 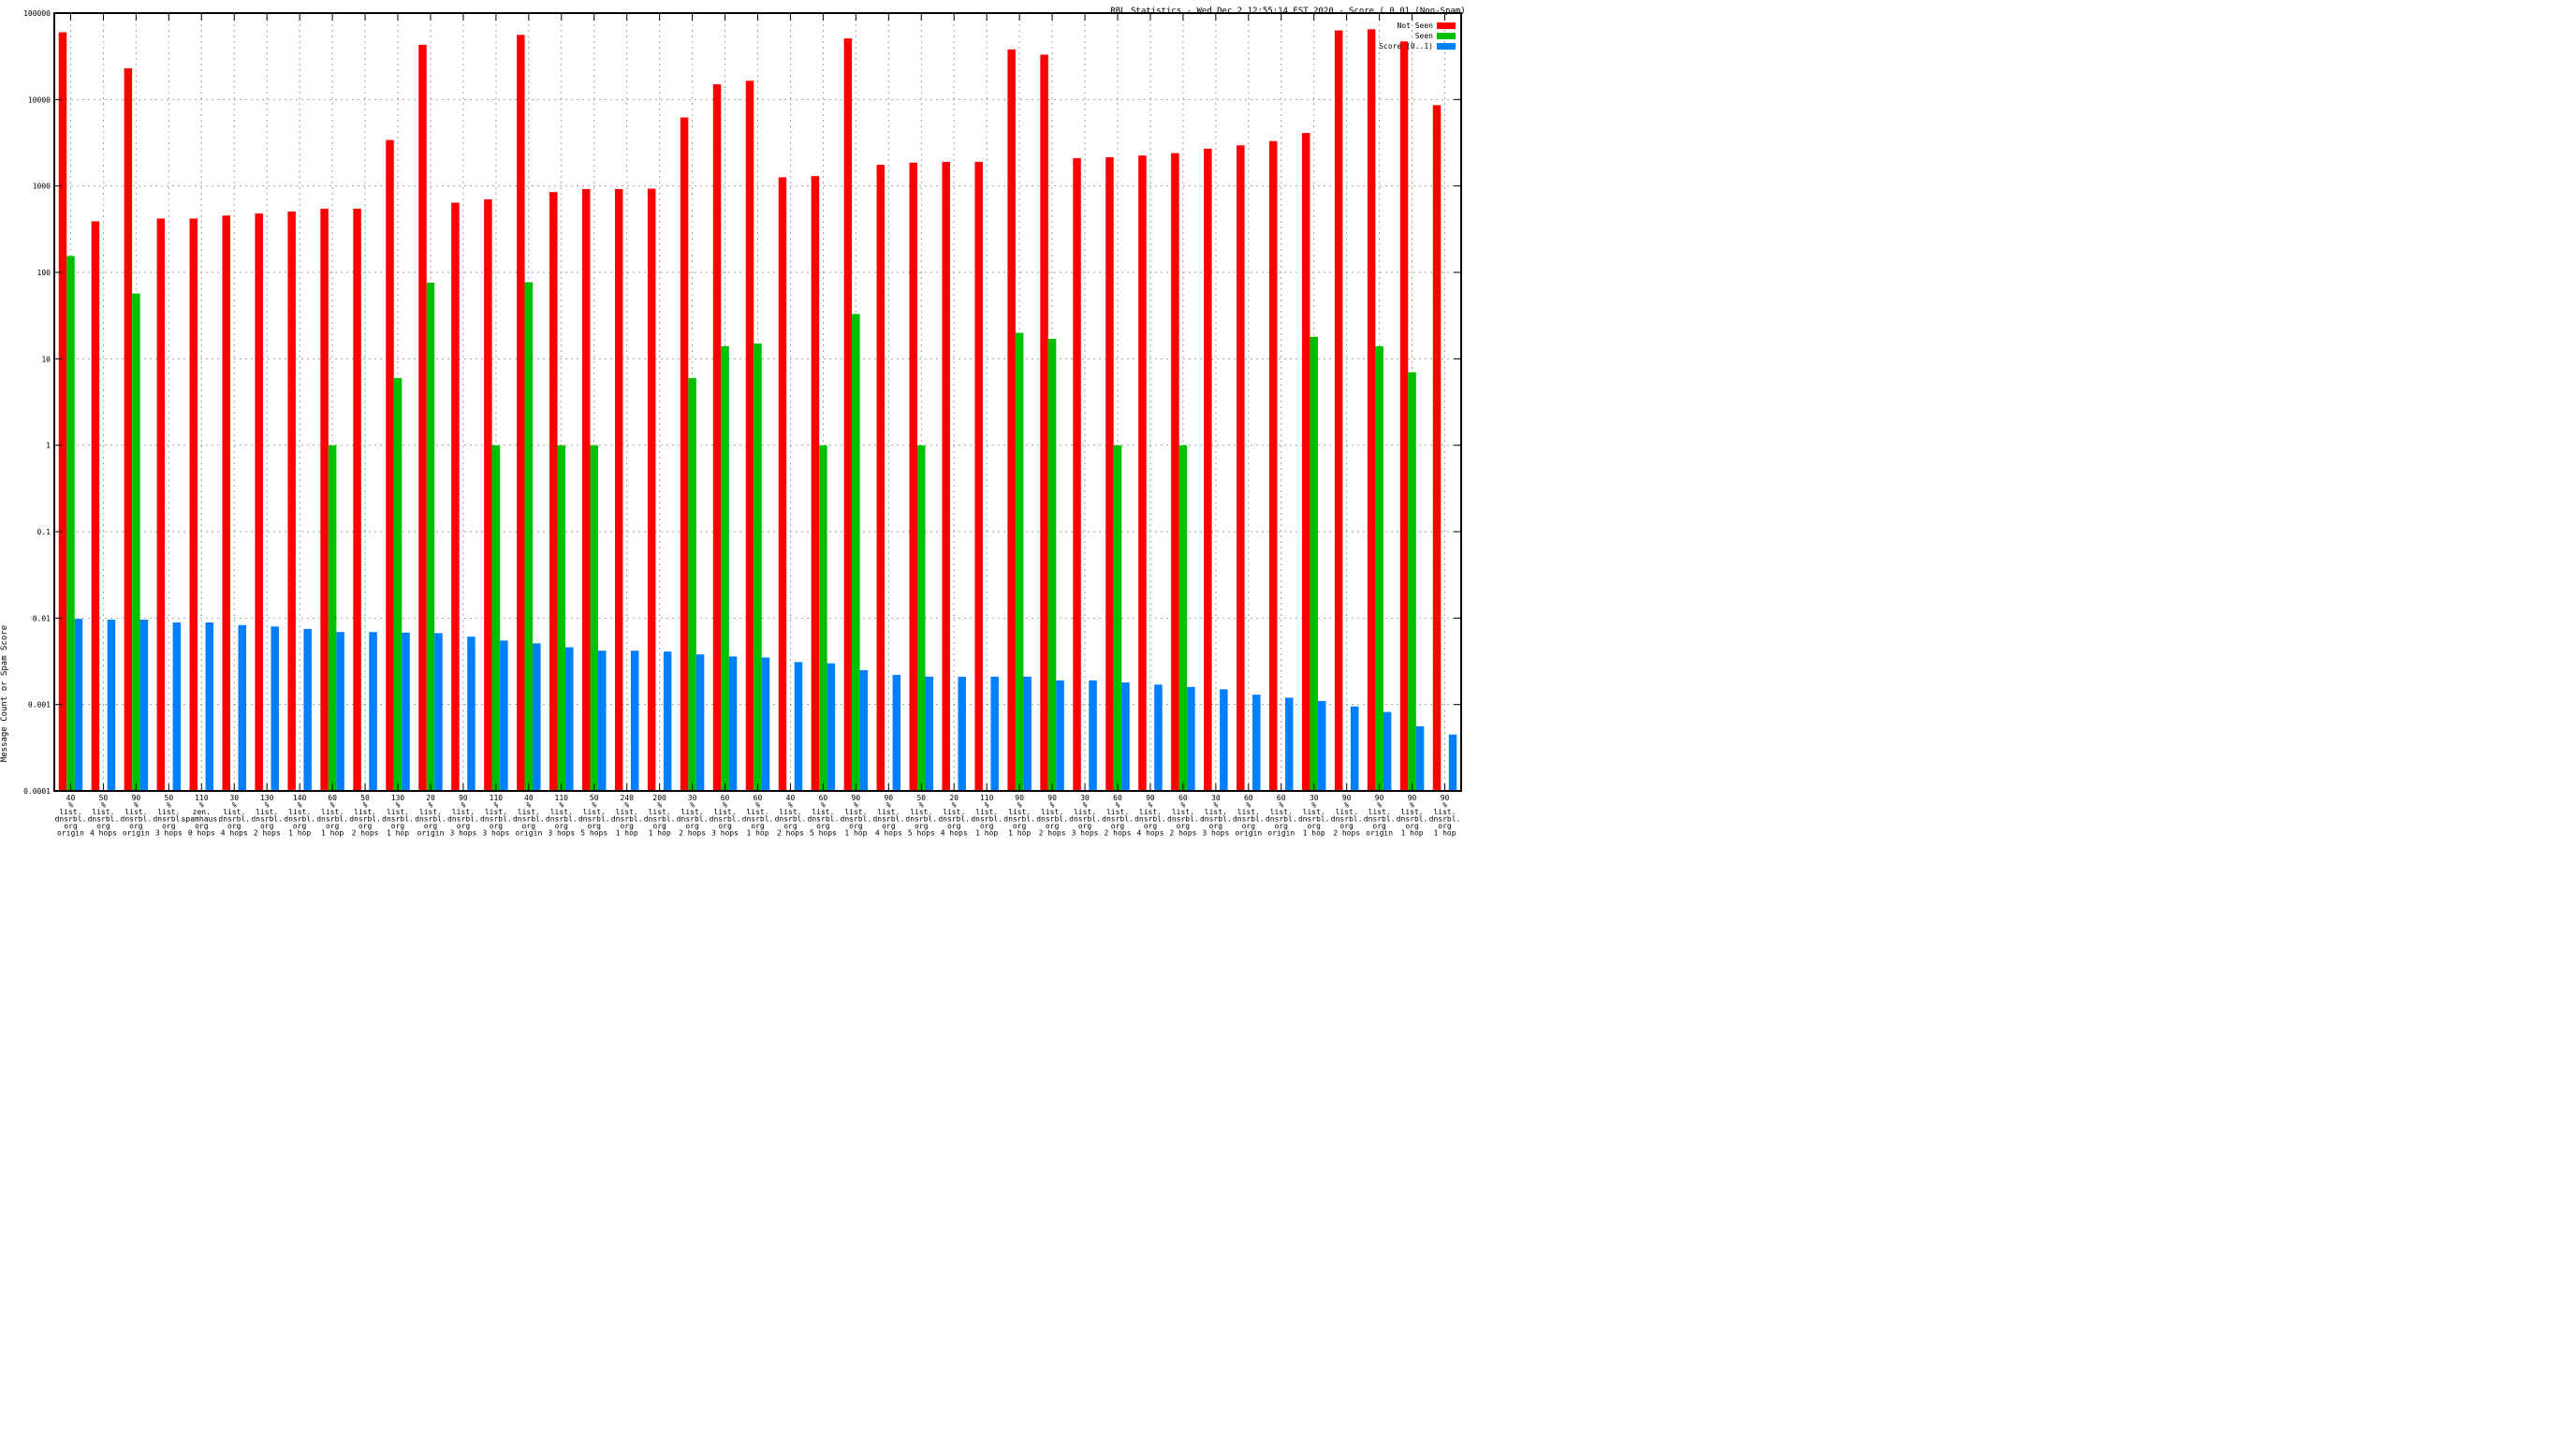 I want to click on x-tick-label: 30% list. dnsrbl. org 3 hops, so click(x=1216, y=816).